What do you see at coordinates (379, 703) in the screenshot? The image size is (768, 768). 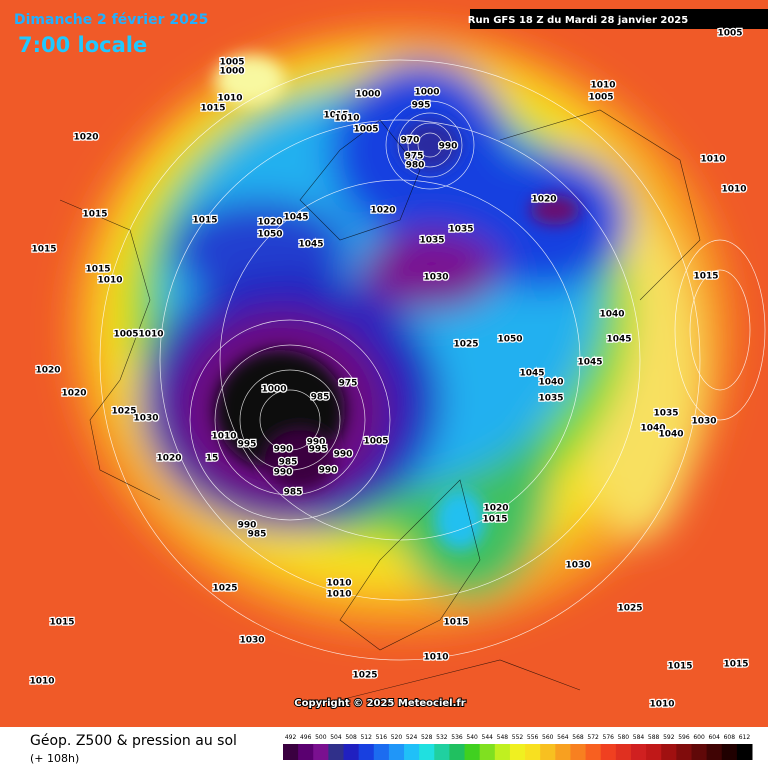 I see `copyright: Copyright © 2025 Meteociel.fr` at bounding box center [379, 703].